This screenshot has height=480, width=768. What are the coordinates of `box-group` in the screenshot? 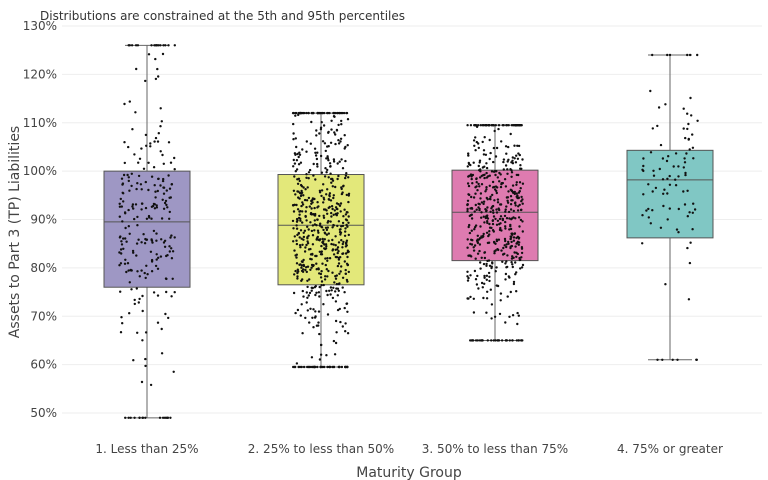 It's located at (321, 240).